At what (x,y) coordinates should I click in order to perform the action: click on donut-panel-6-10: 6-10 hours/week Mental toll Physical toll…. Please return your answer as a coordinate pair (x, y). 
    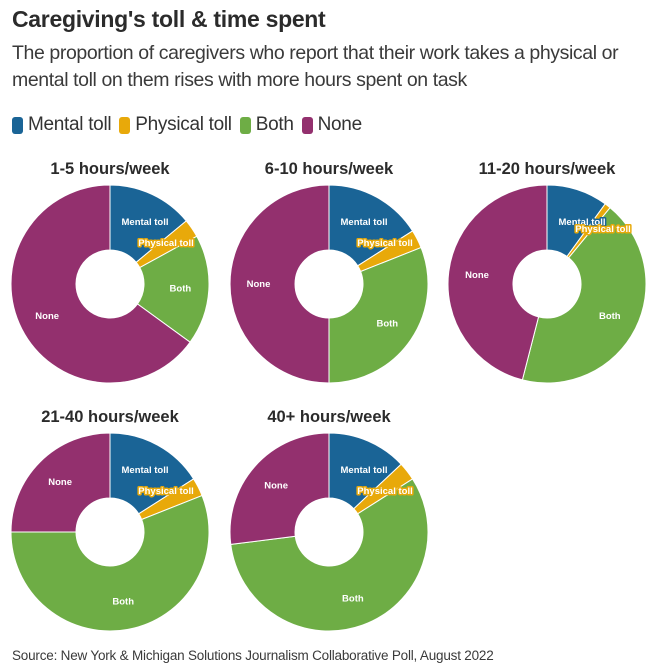
    Looking at the image, I should click on (329, 272).